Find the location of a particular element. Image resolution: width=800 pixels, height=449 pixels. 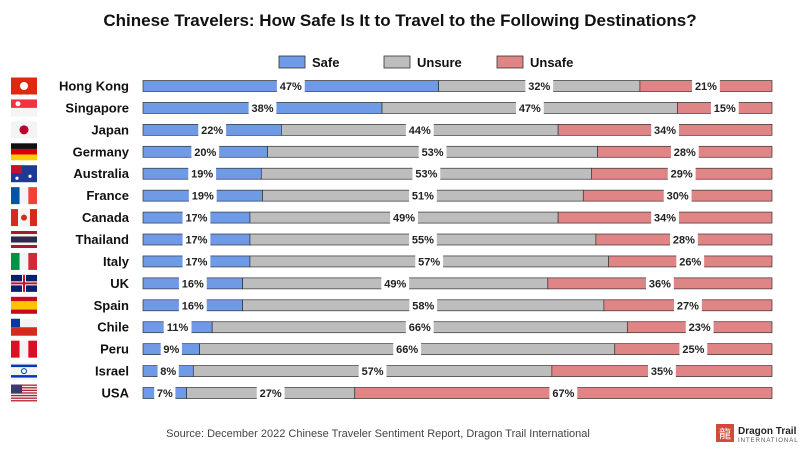

value-label: 15% is located at coordinates (725, 109).